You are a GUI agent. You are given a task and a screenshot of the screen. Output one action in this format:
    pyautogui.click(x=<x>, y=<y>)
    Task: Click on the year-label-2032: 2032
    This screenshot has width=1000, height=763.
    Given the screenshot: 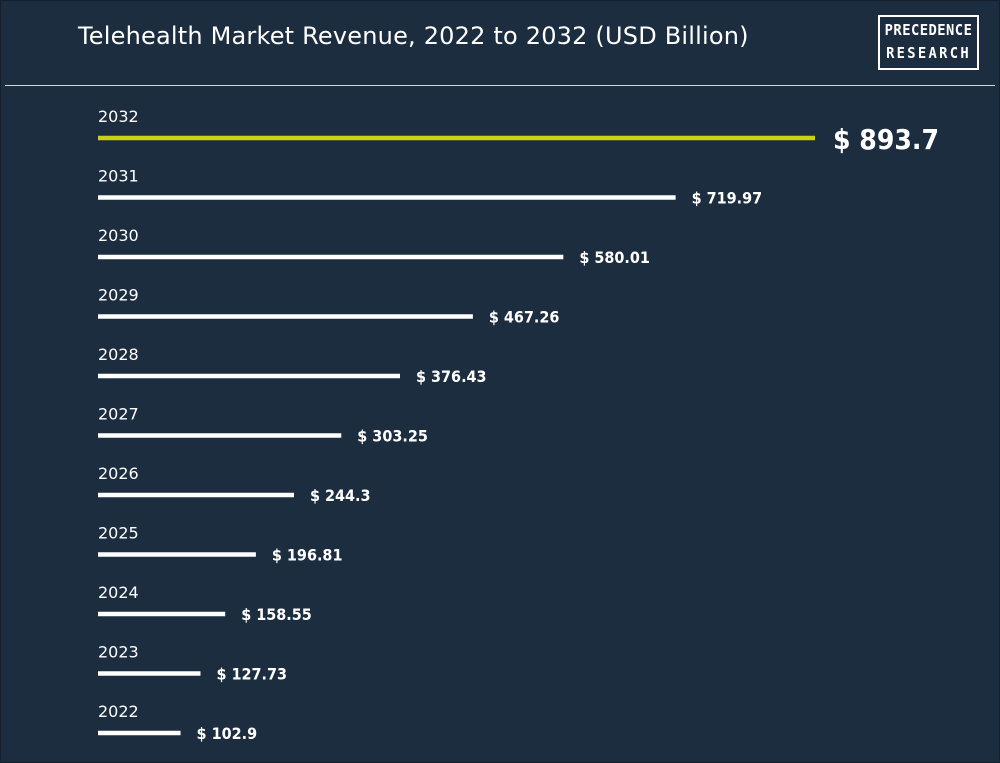 What is the action you would take?
    pyautogui.click(x=118, y=116)
    